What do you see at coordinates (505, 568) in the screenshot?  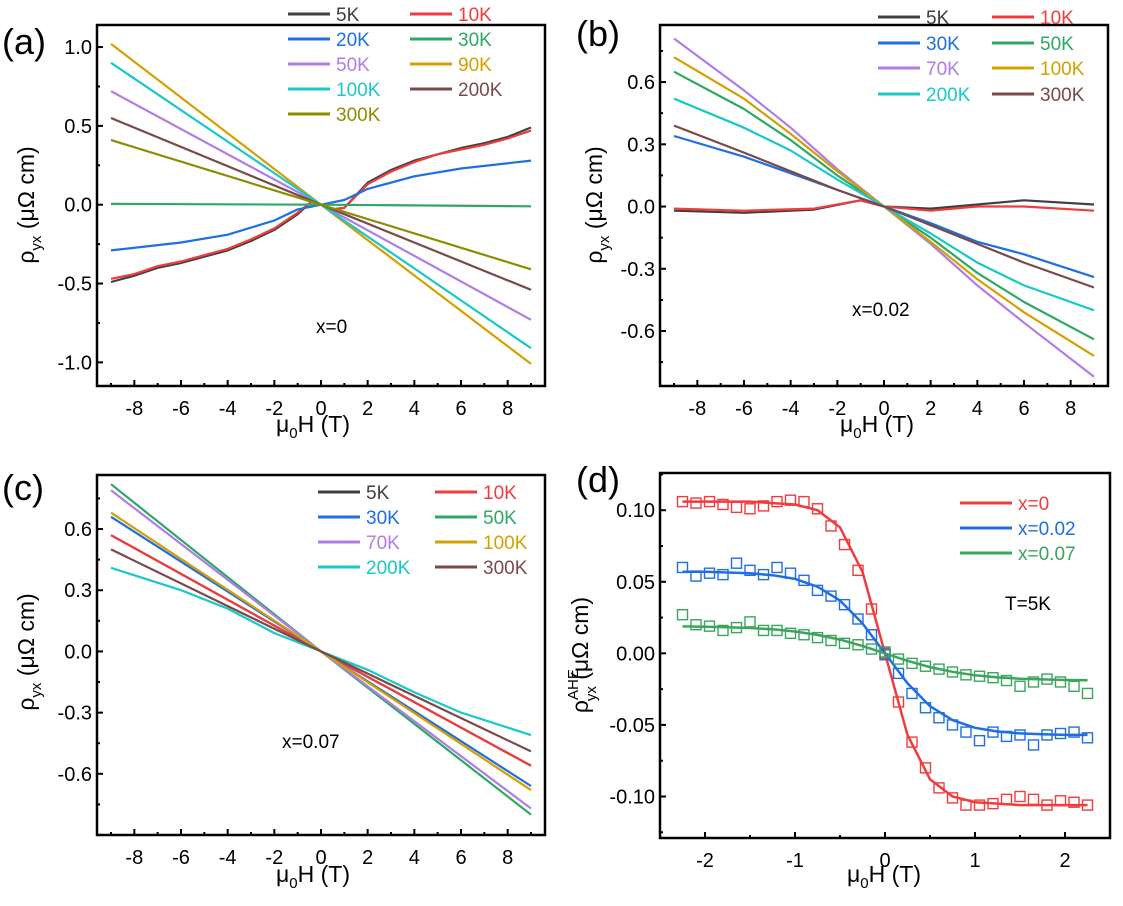 I see `legend-label: 300K` at bounding box center [505, 568].